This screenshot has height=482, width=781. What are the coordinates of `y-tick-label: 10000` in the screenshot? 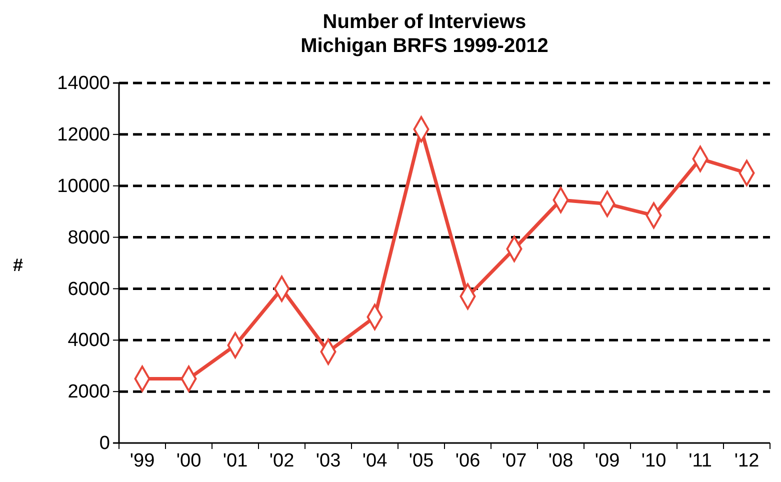 It's located at (83, 186).